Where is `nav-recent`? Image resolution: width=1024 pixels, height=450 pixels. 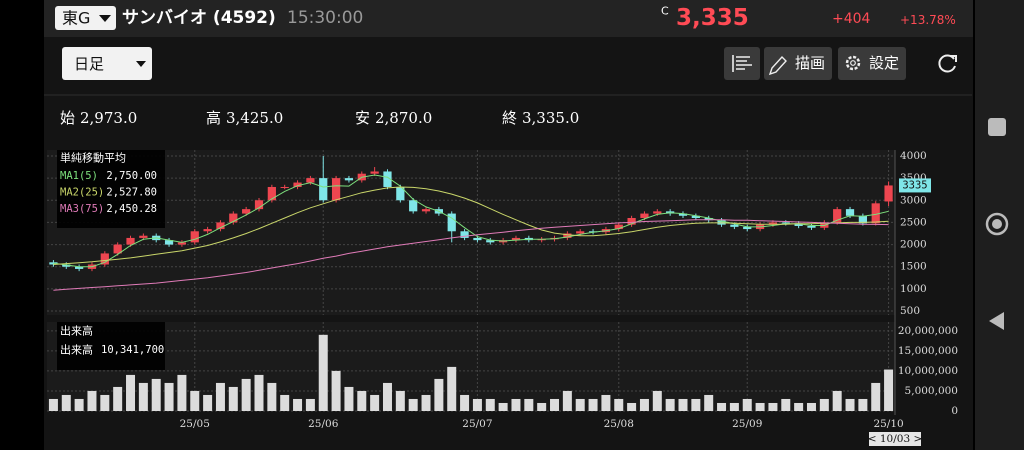 nav-recent is located at coordinates (997, 127).